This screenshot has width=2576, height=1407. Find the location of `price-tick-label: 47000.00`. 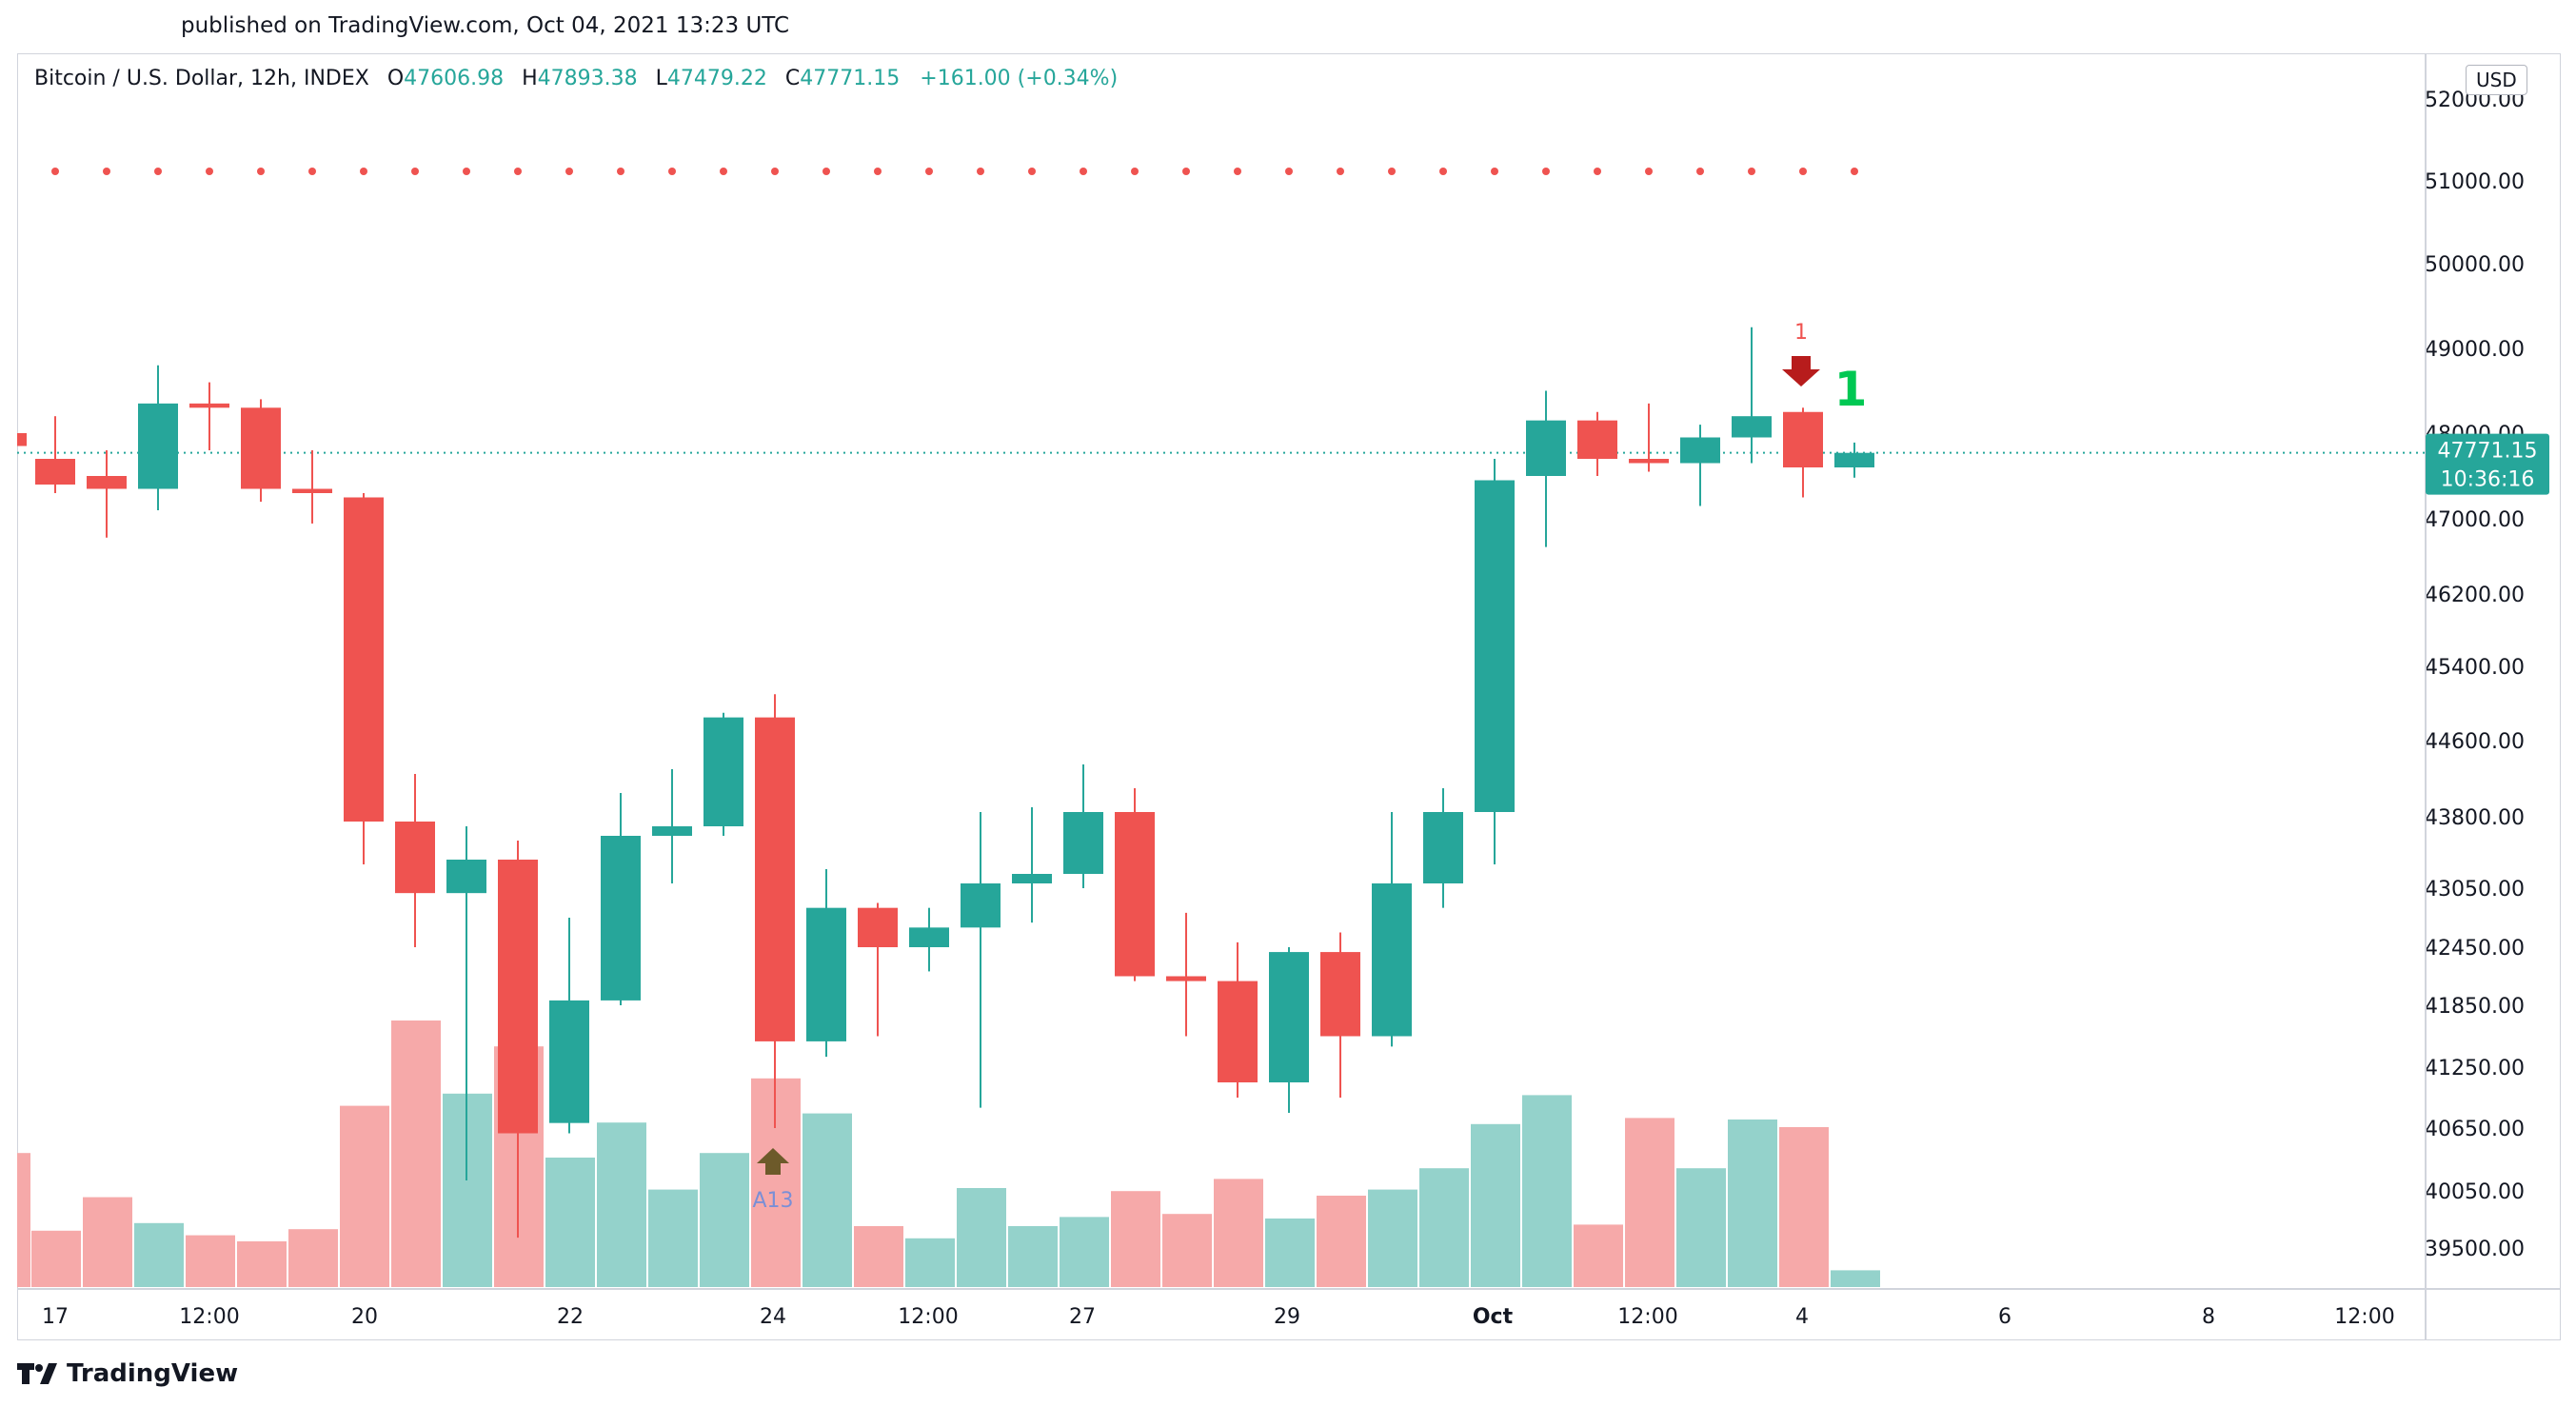

price-tick-label: 47000.00 is located at coordinates (2475, 520).